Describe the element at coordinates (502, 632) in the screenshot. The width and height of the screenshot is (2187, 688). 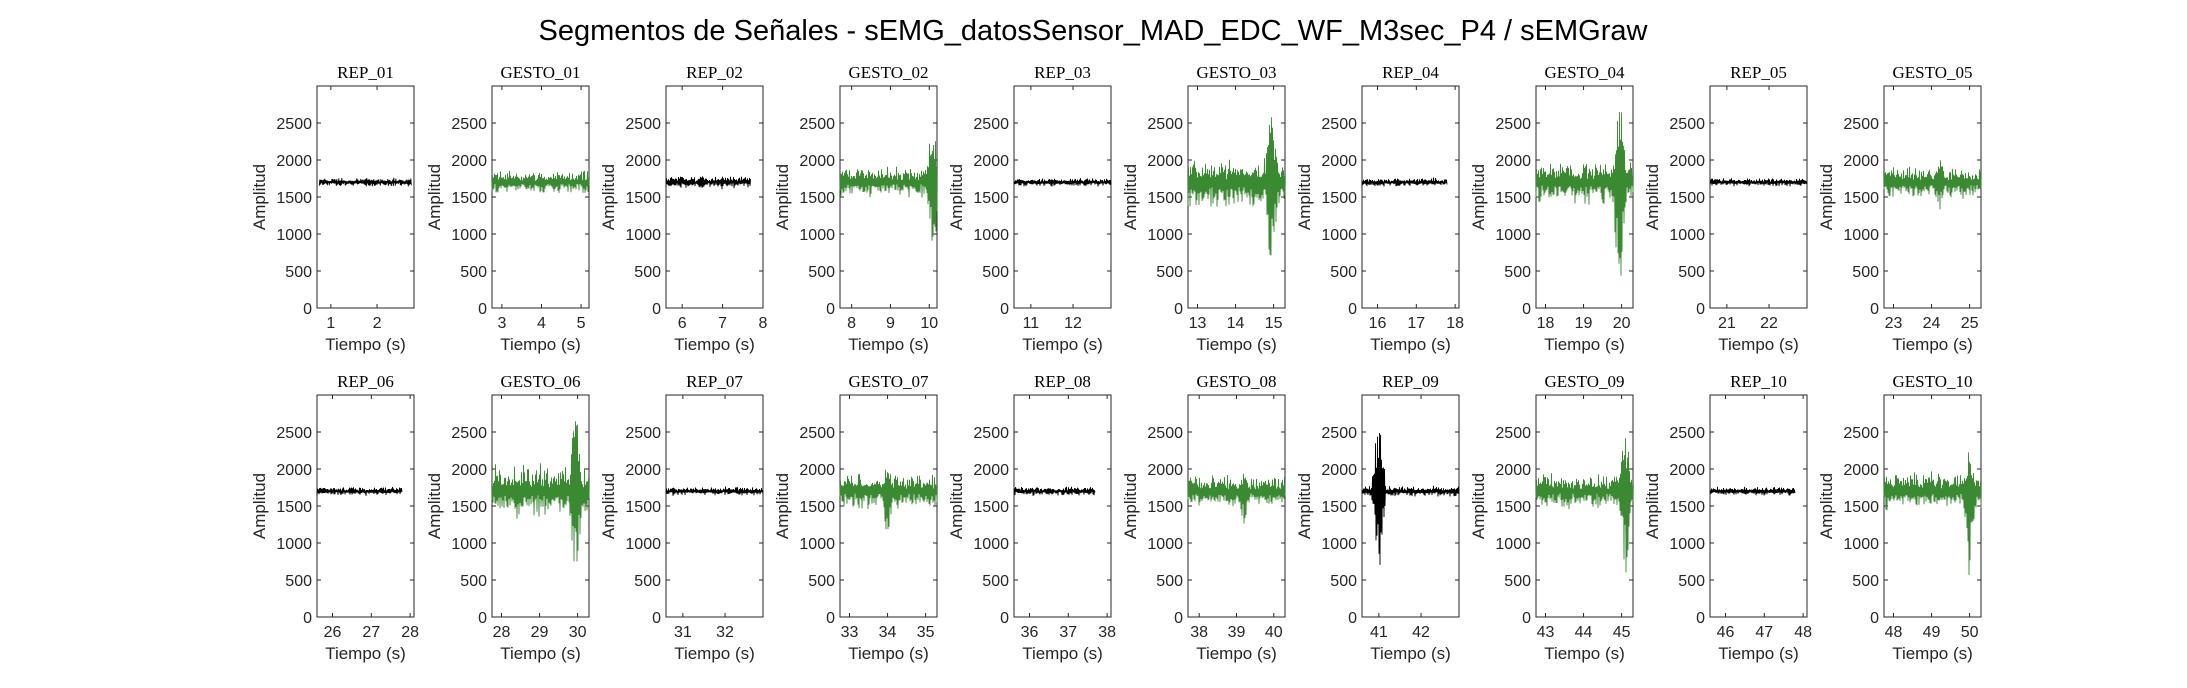
I see `x-tick-label: 28` at that location.